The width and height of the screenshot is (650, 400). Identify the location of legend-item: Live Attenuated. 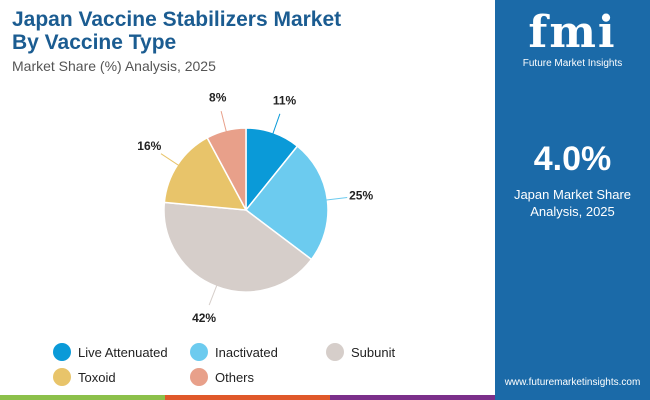
(110, 352).